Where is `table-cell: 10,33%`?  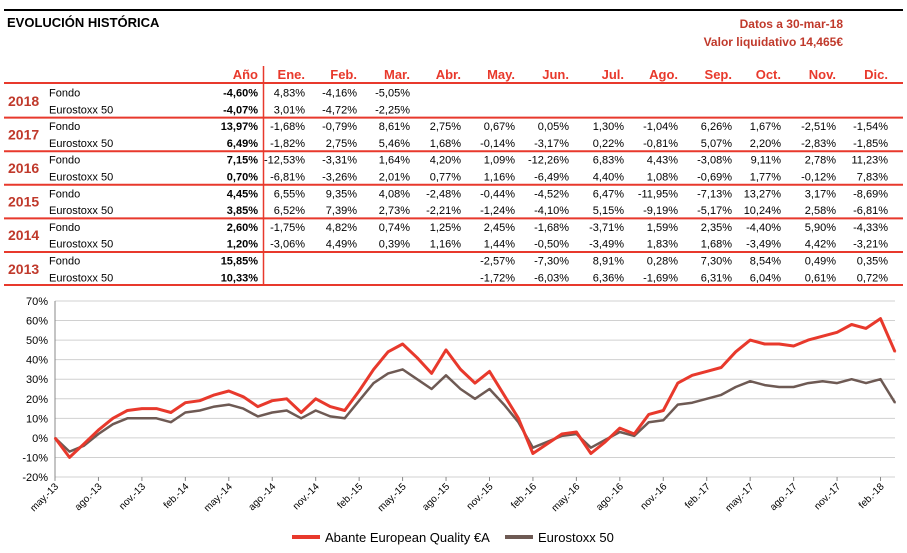
table-cell: 10,33% is located at coordinates (240, 278).